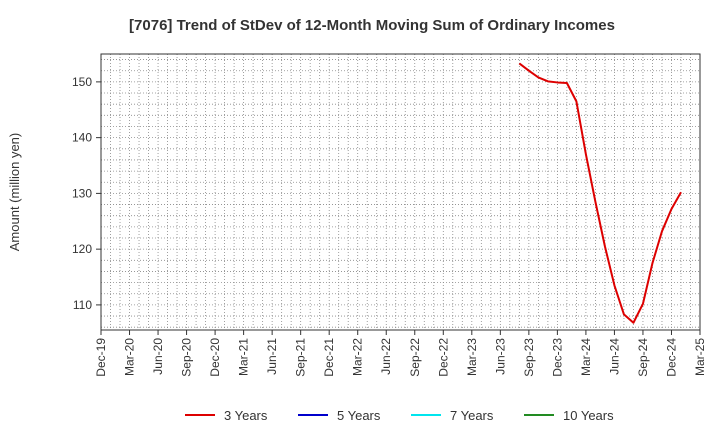 This screenshot has width=720, height=440. What do you see at coordinates (443, 357) in the screenshot?
I see `x-tick-label: Dec-22` at bounding box center [443, 357].